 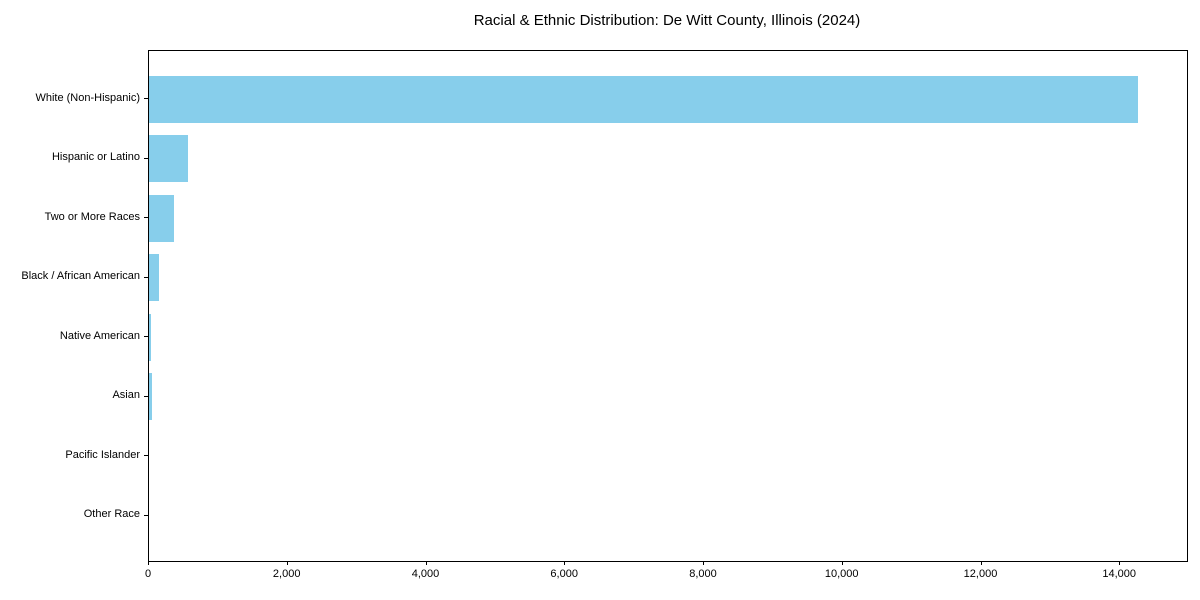 I want to click on y-tick-label: White (Non-Hispanic), so click(x=87, y=97).